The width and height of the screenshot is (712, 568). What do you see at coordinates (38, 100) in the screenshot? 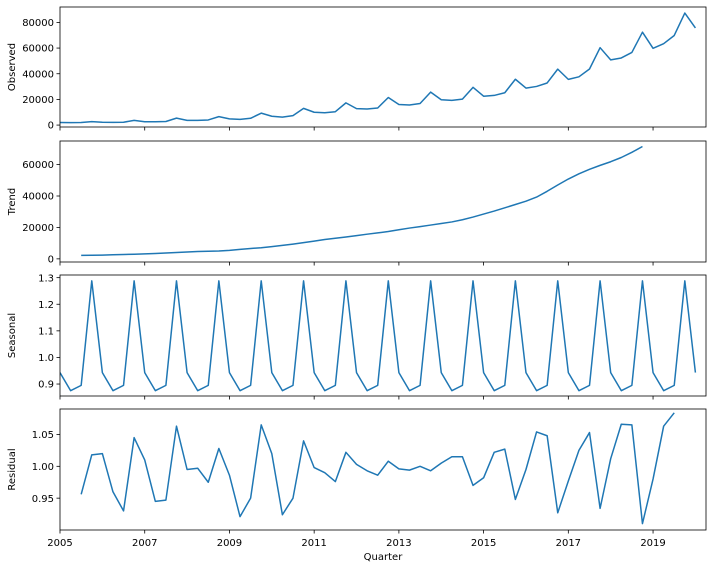
I see `observed-ytick-label: 20000` at bounding box center [38, 100].